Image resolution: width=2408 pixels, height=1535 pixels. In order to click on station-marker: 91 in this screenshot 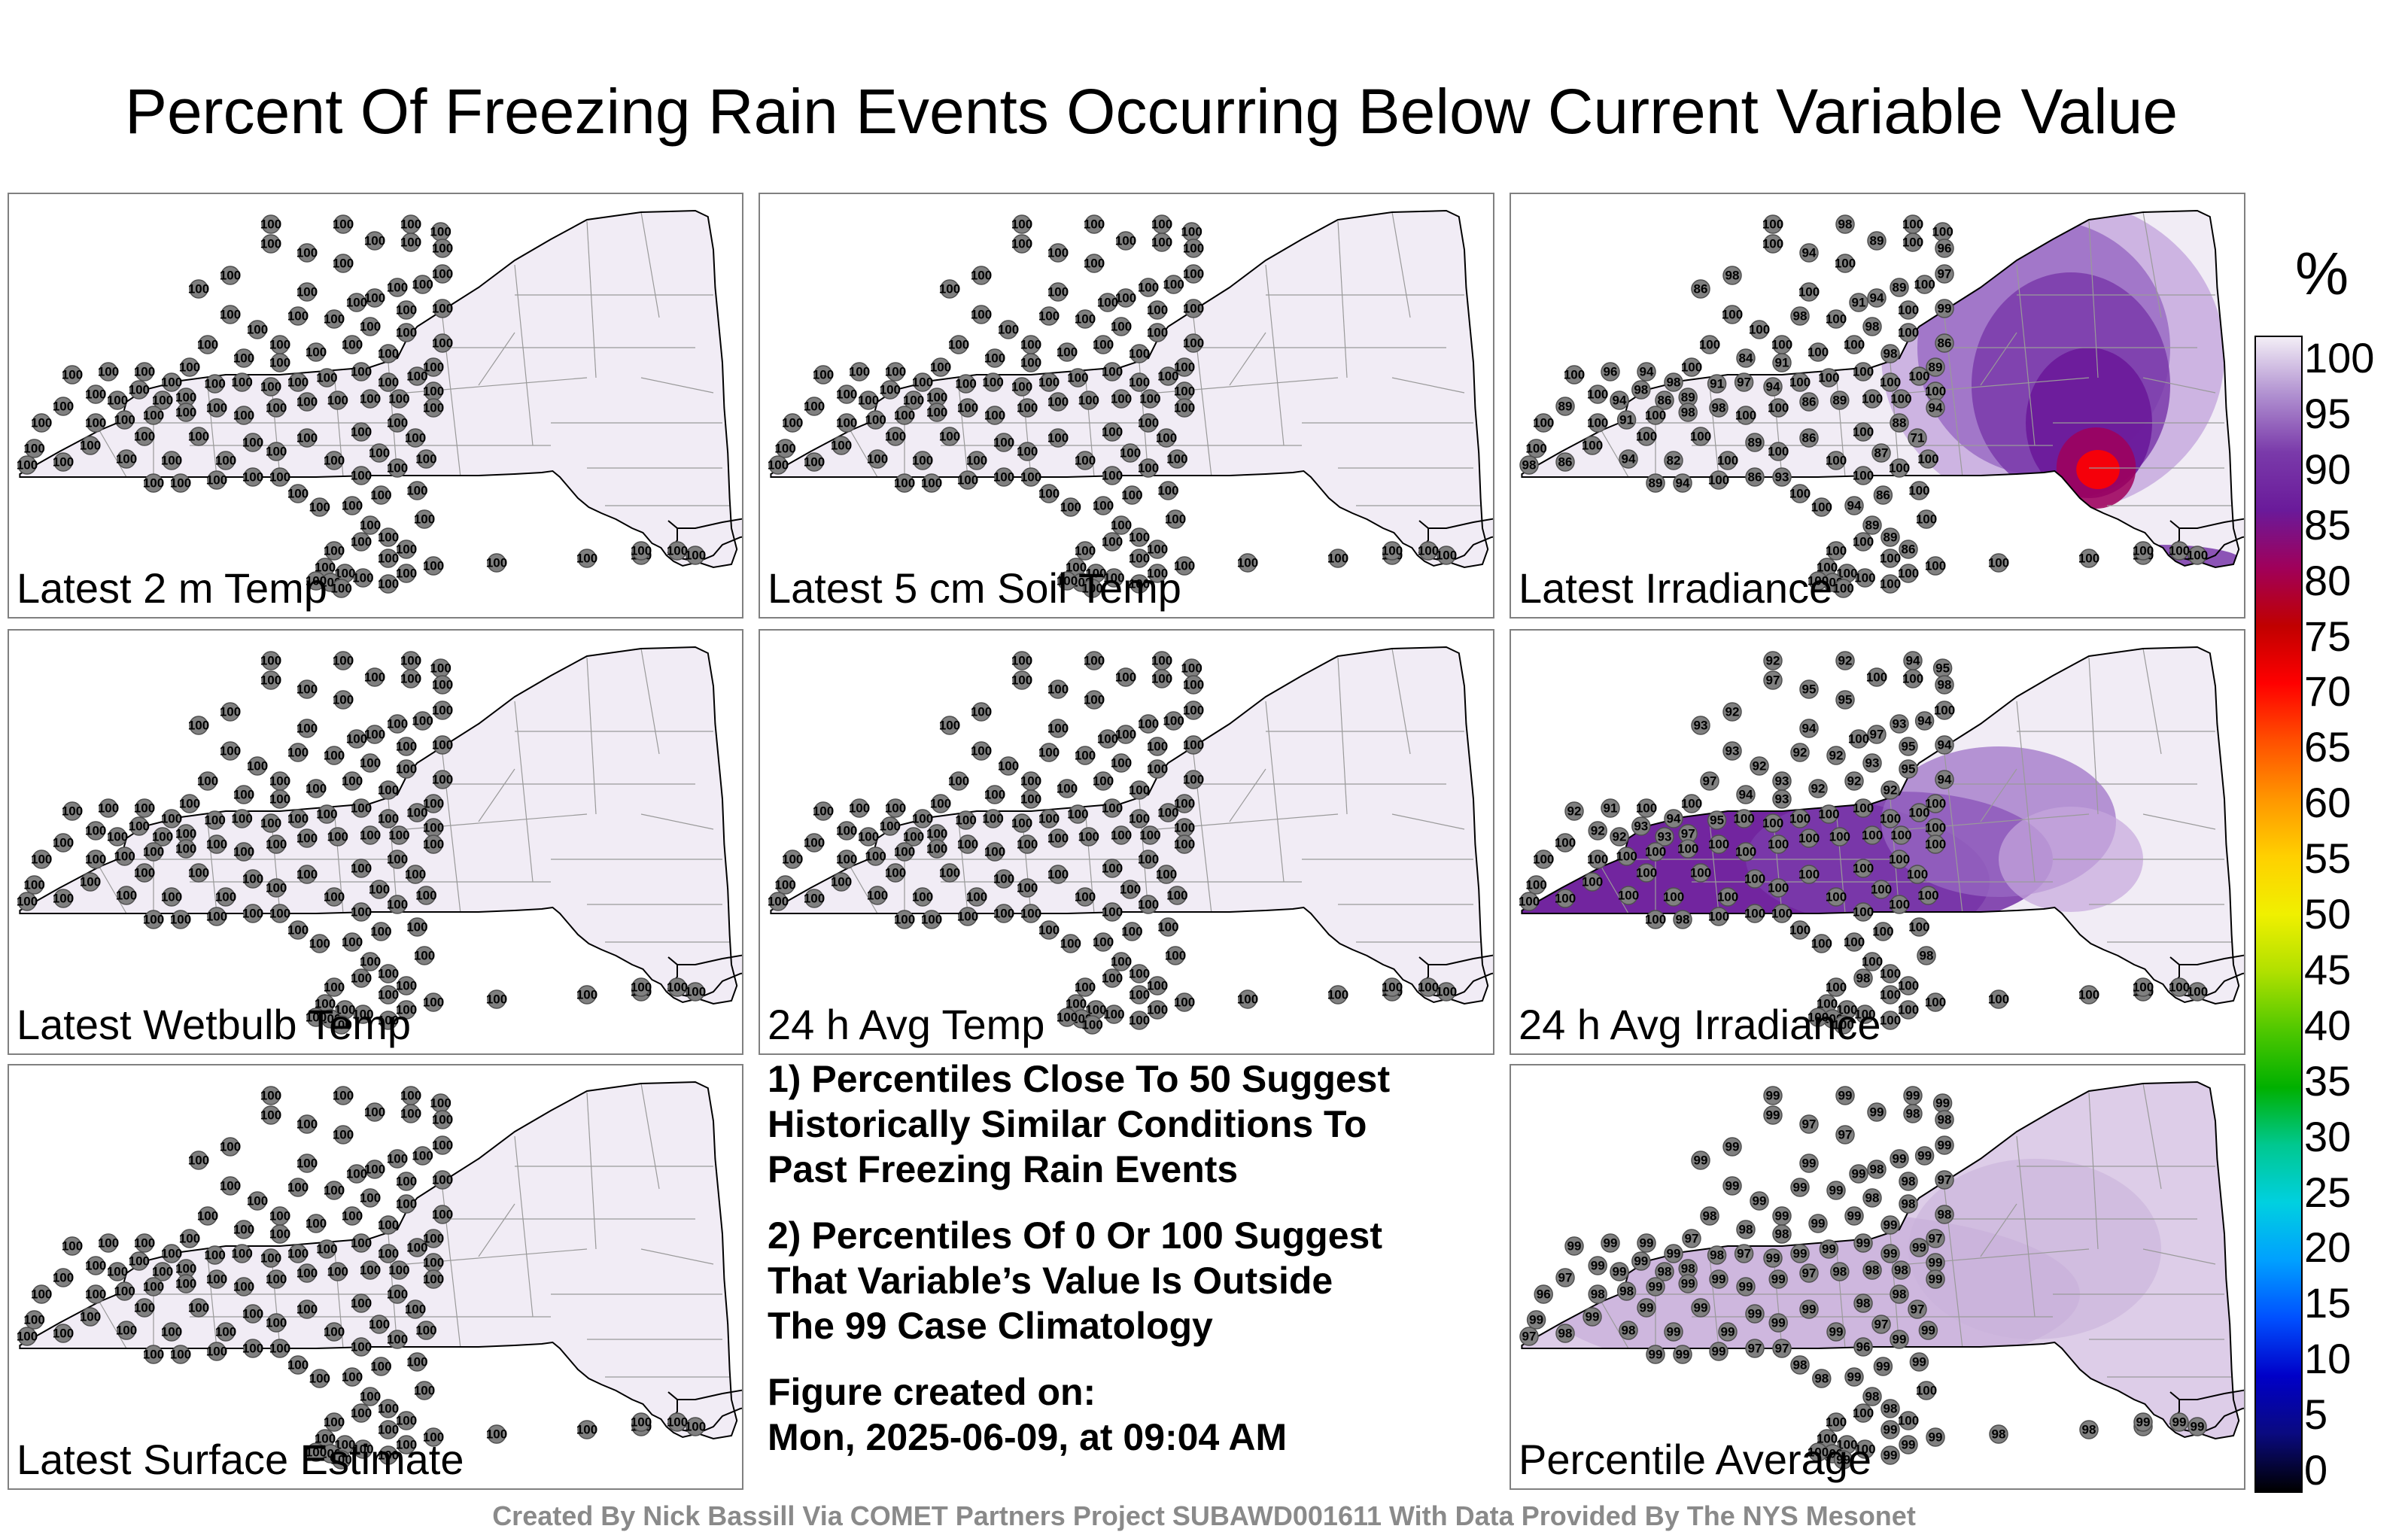, I will do `click(1717, 384)`.